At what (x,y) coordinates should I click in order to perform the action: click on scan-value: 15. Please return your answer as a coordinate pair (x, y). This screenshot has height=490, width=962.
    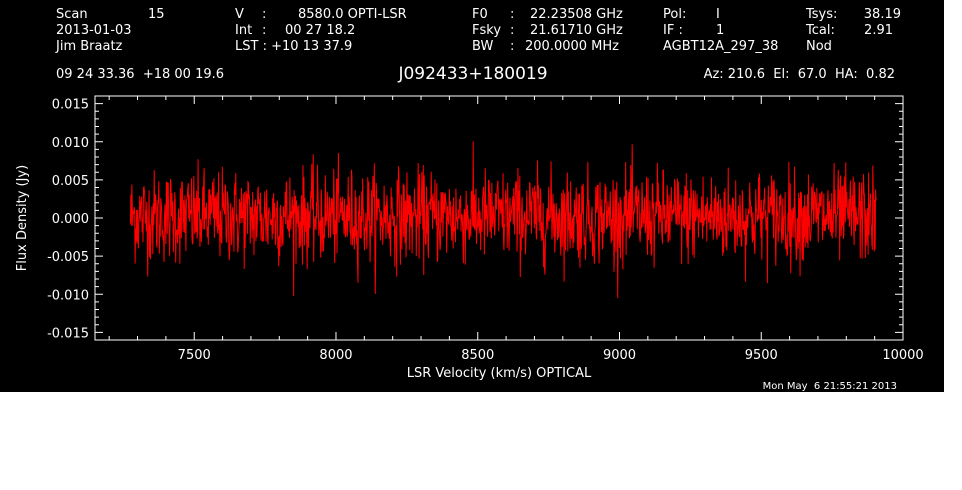
    Looking at the image, I should click on (156, 14).